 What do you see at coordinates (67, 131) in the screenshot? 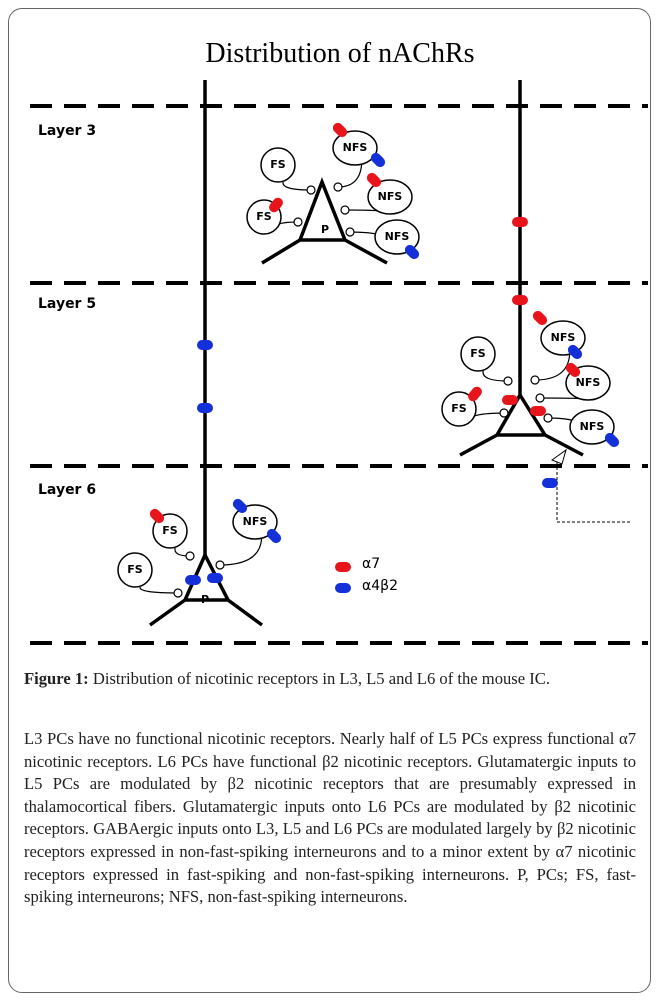
I see `layer-label: Layer 3` at bounding box center [67, 131].